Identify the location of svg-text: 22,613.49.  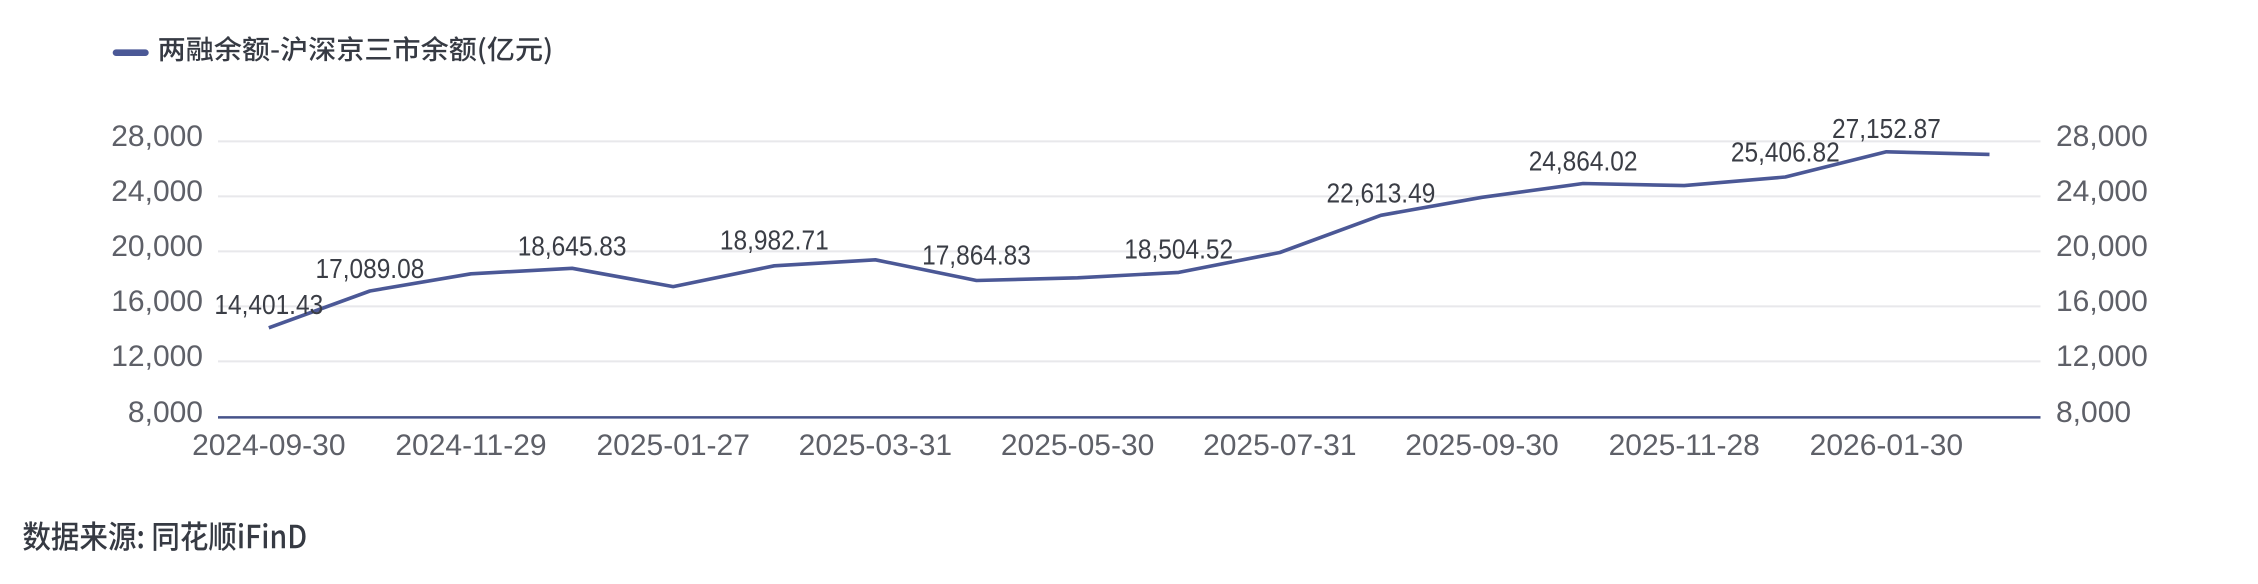
(1381, 193).